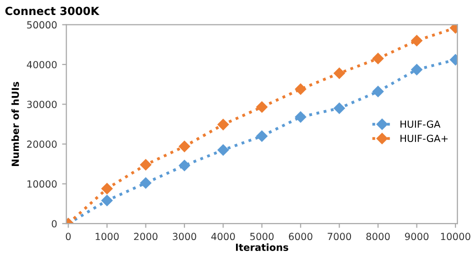 Image resolution: width=474 pixels, height=260 pixels. Describe the element at coordinates (15, 124) in the screenshot. I see `y-axis-title: Number of hUIs` at that location.